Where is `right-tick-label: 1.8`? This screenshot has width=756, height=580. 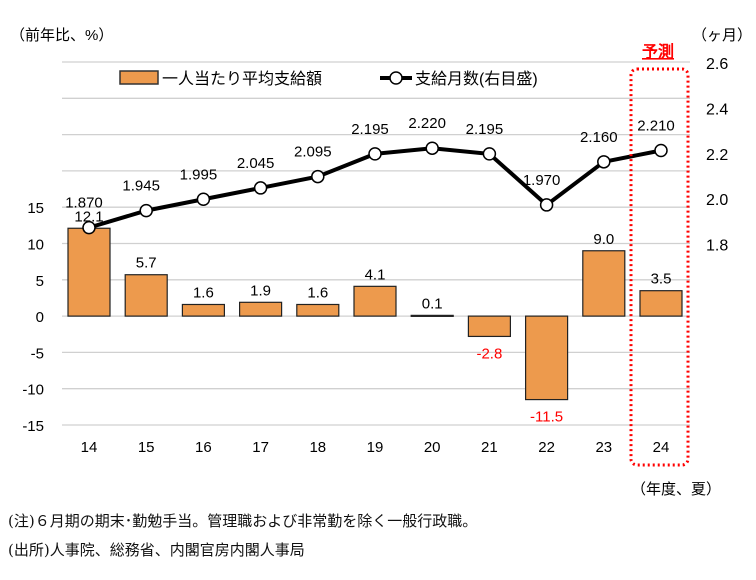
right-tick-label: 1.8 is located at coordinates (717, 246).